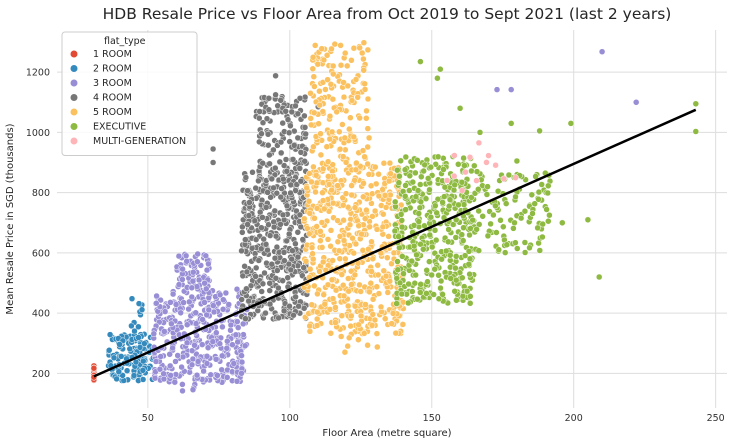 The height and width of the screenshot is (444, 732). What do you see at coordinates (38, 133) in the screenshot?
I see `y-tick-label: 1000` at bounding box center [38, 133].